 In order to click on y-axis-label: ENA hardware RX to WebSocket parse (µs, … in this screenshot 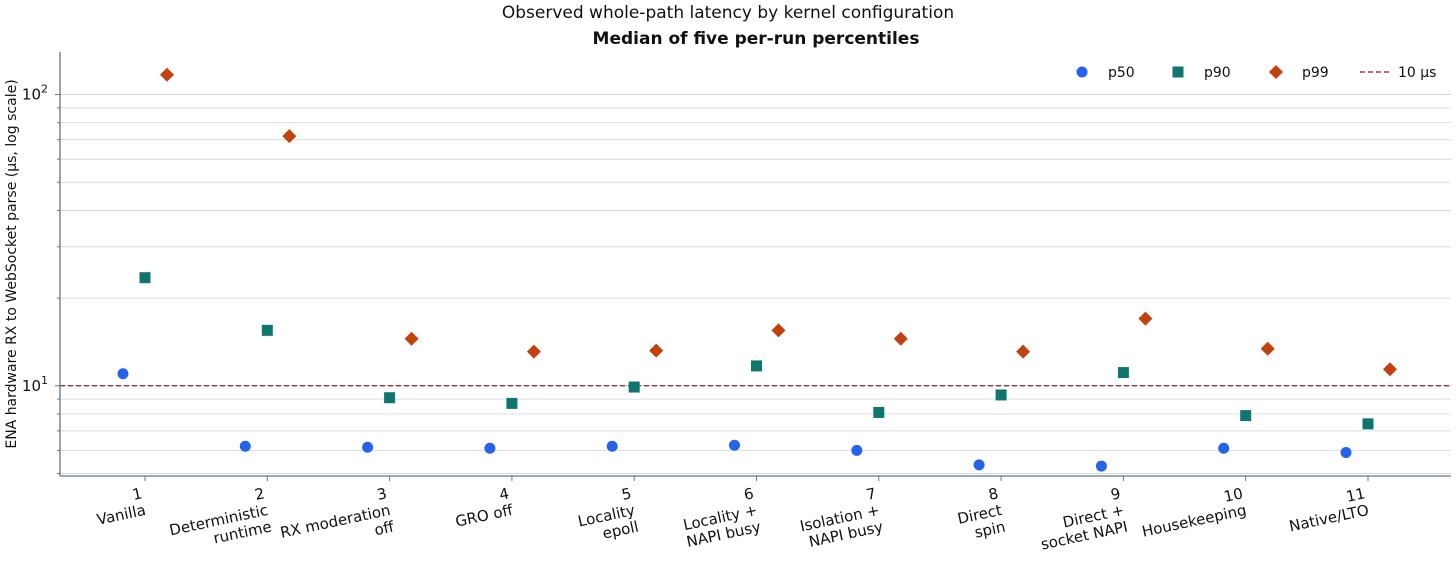, I will do `click(12, 263)`.